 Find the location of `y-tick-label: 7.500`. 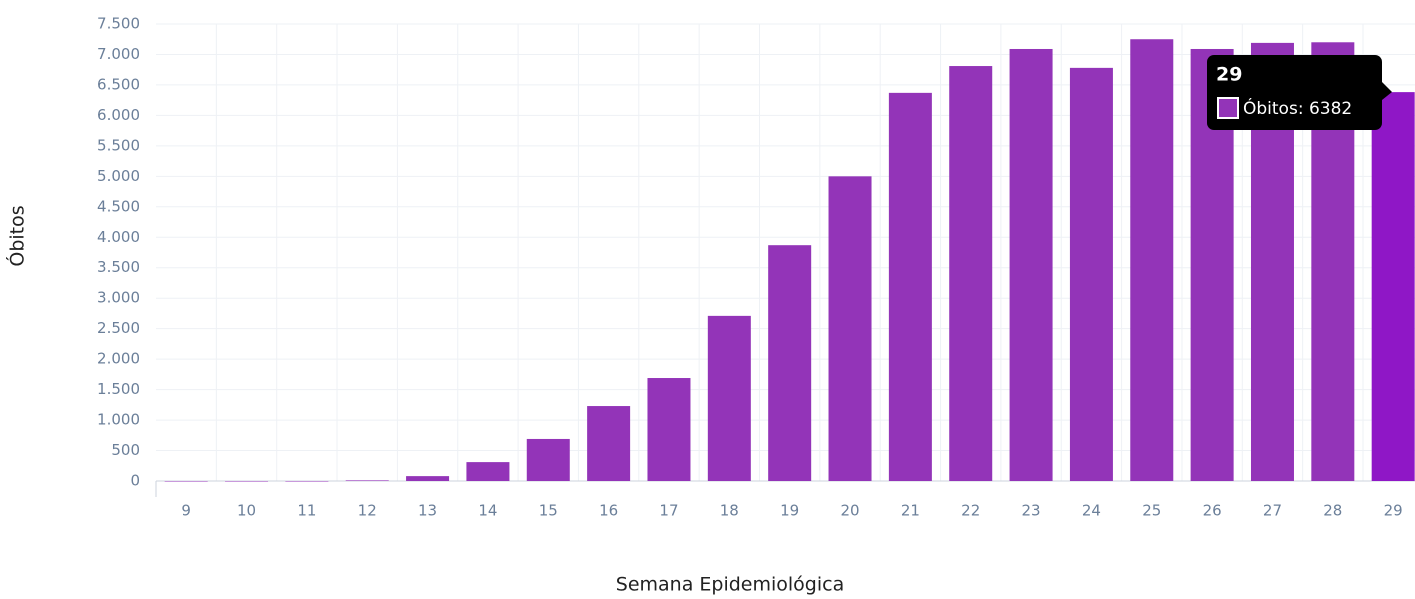

y-tick-label: 7.500 is located at coordinates (118, 24).